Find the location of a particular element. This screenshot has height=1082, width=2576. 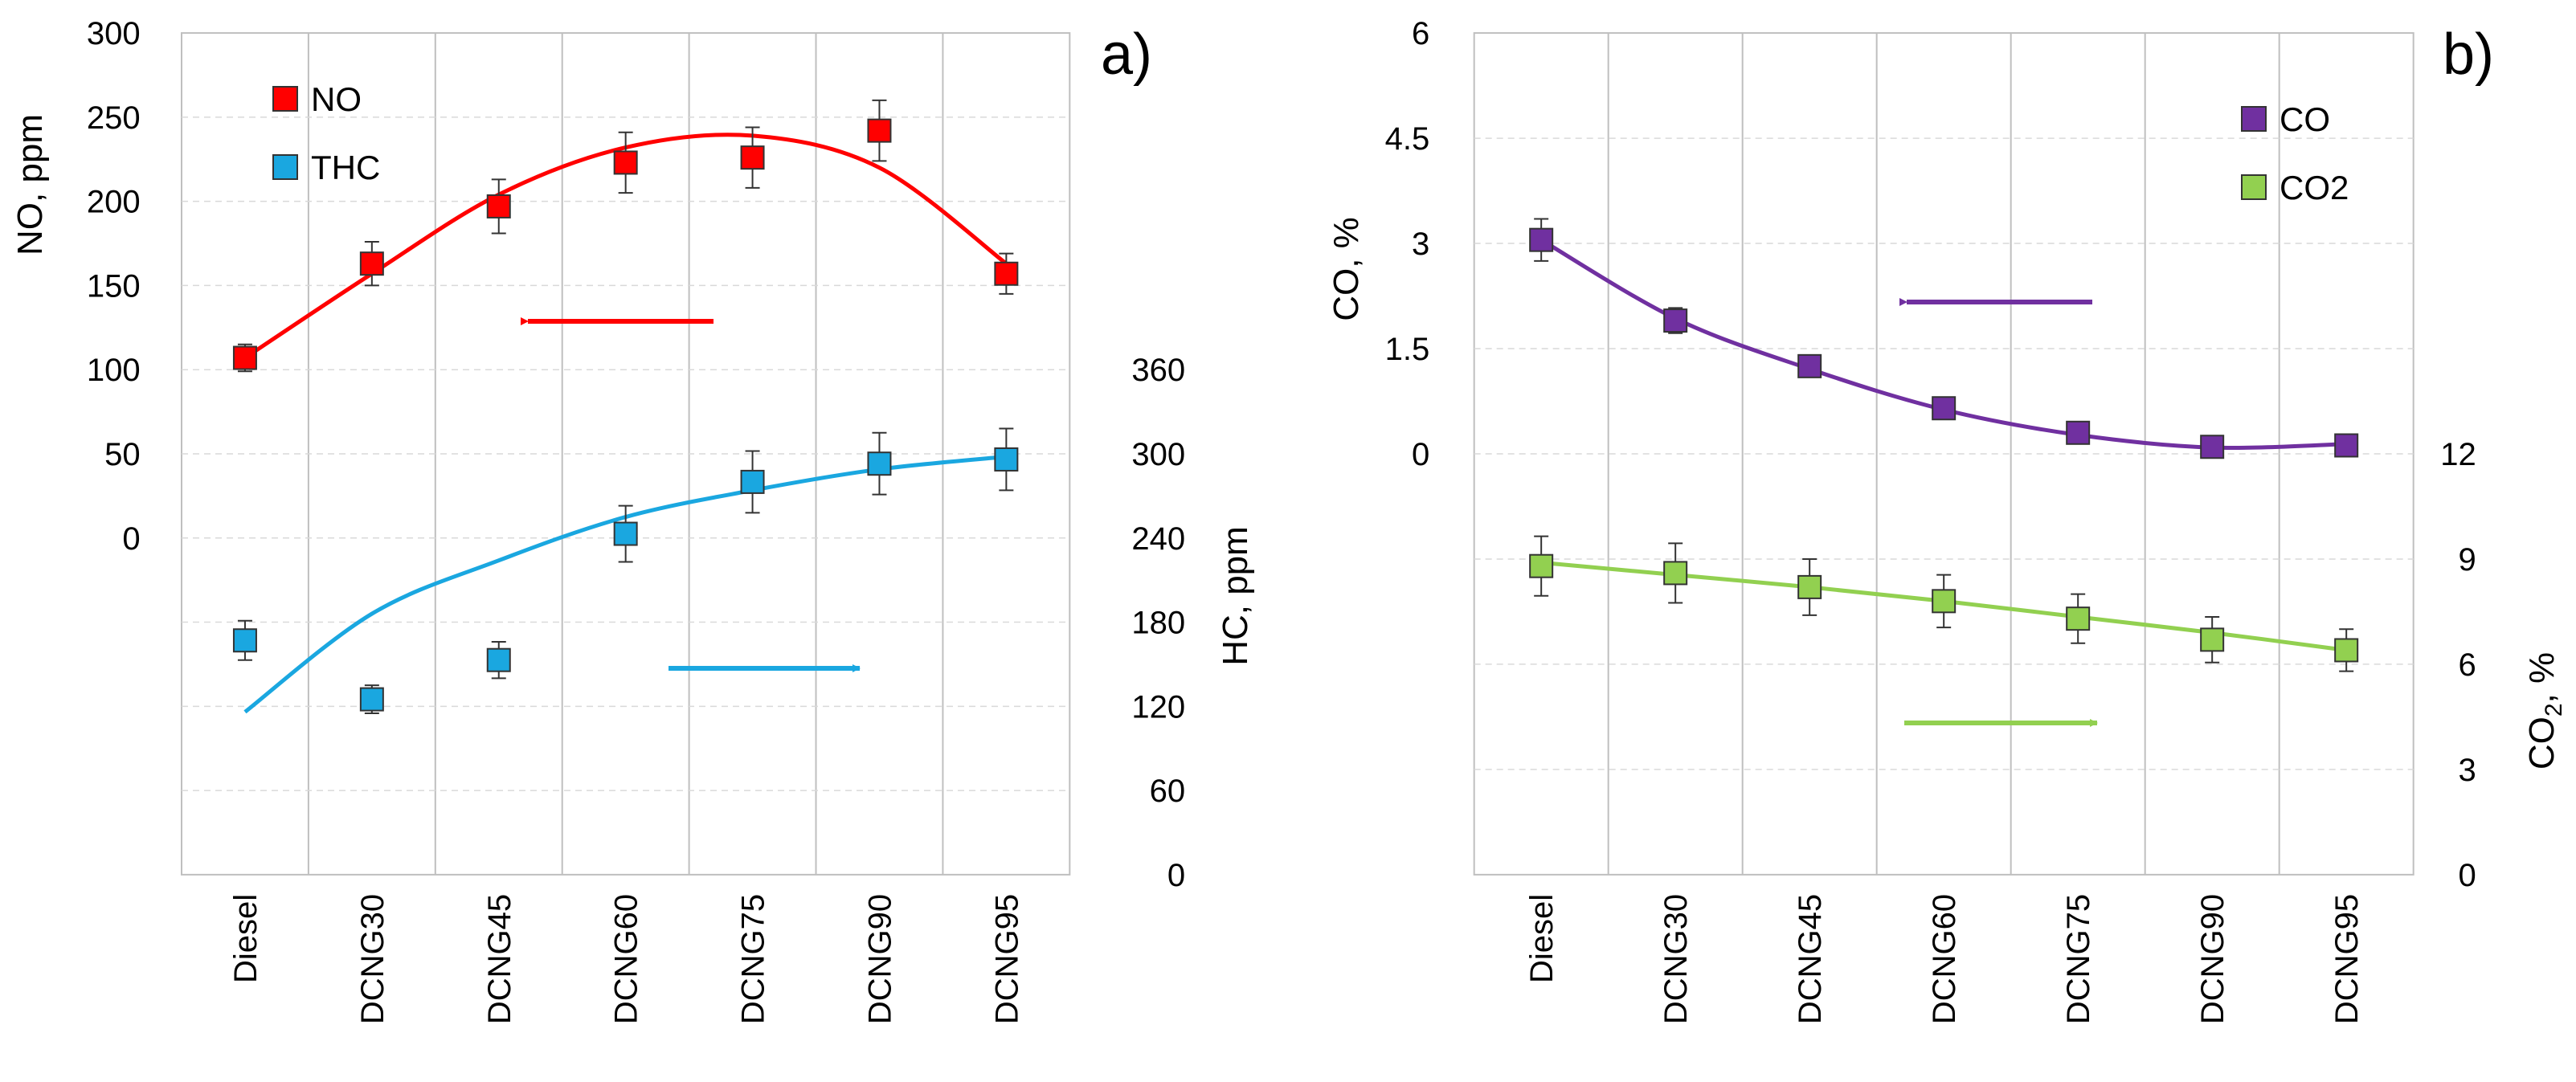

right-axis-tick-label: 3 is located at coordinates (2467, 771).